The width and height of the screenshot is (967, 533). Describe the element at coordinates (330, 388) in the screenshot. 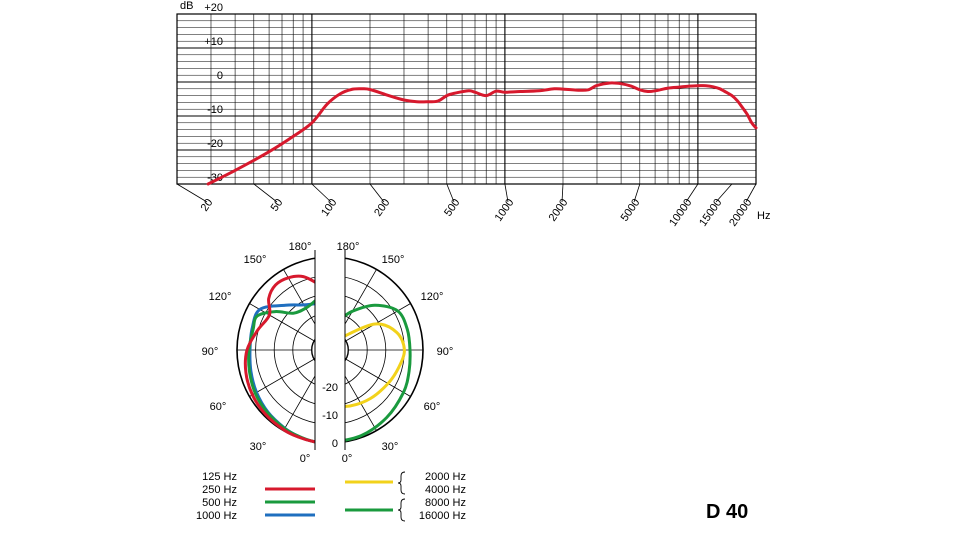

I see `radial-label: -20` at that location.